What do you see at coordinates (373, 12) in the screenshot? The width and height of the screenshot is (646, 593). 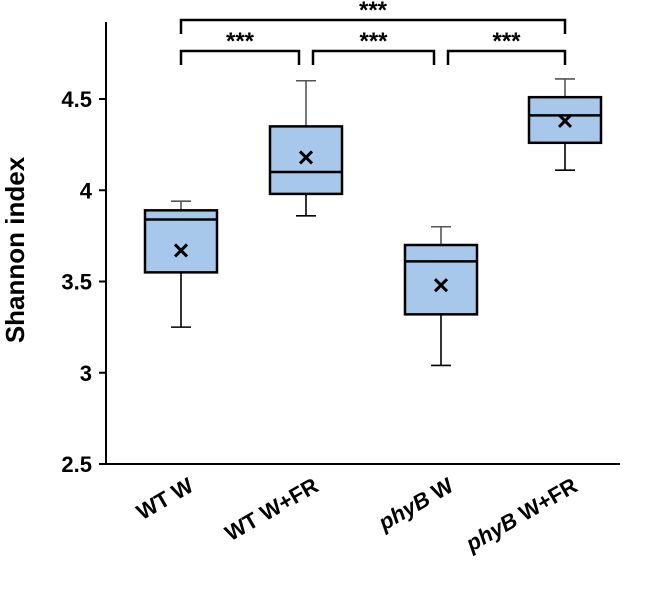 I see `significance-label-3: ***` at bounding box center [373, 12].